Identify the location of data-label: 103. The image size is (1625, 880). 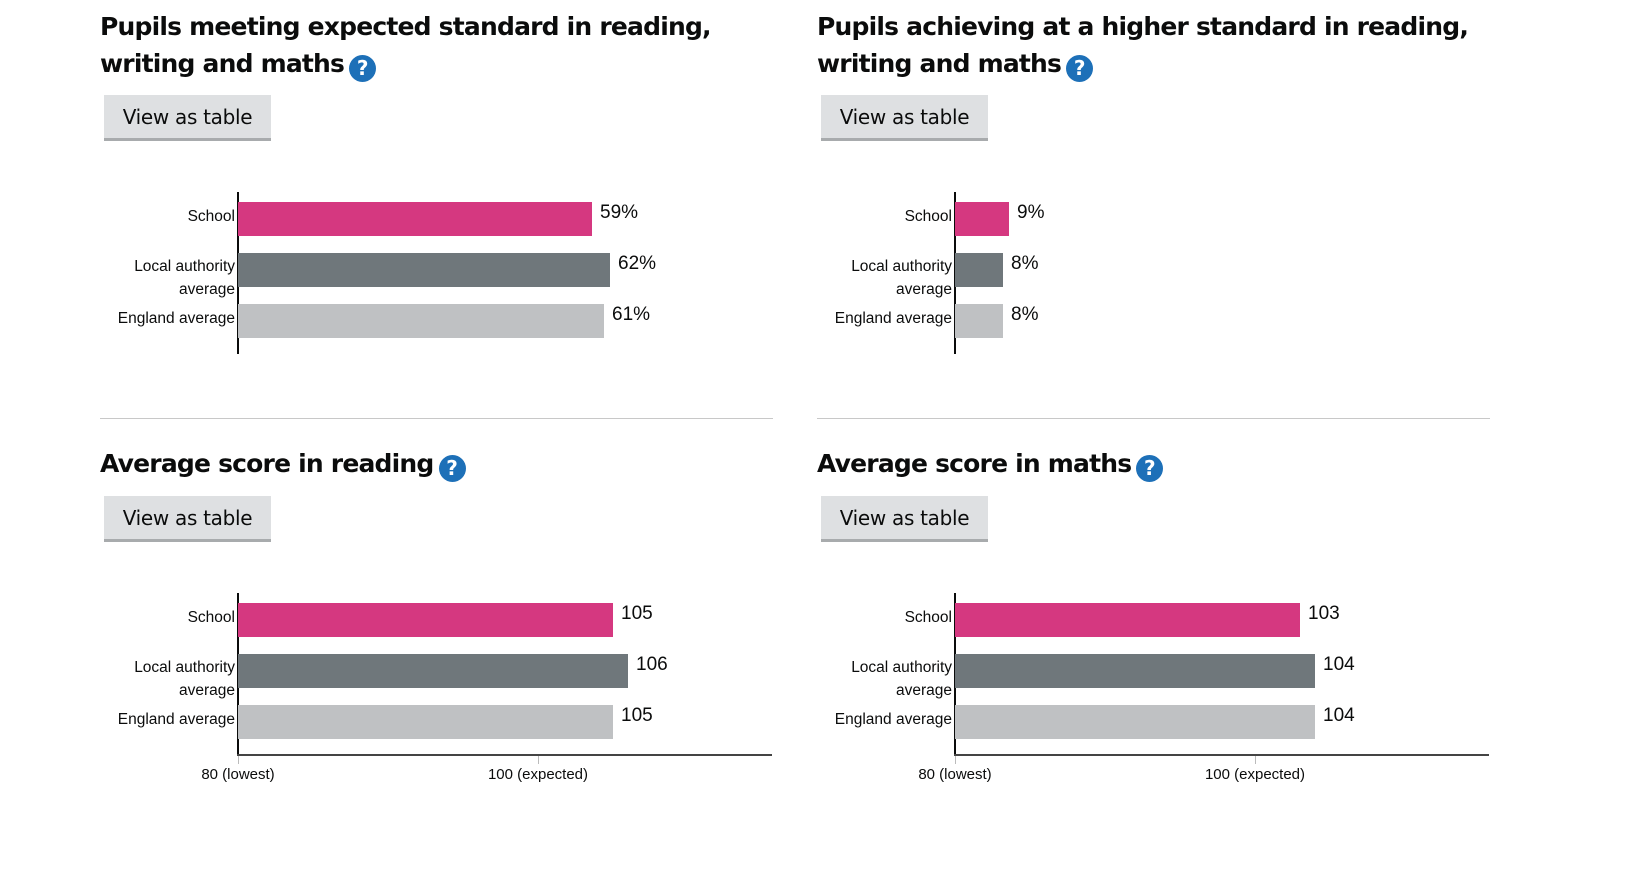
(1324, 613).